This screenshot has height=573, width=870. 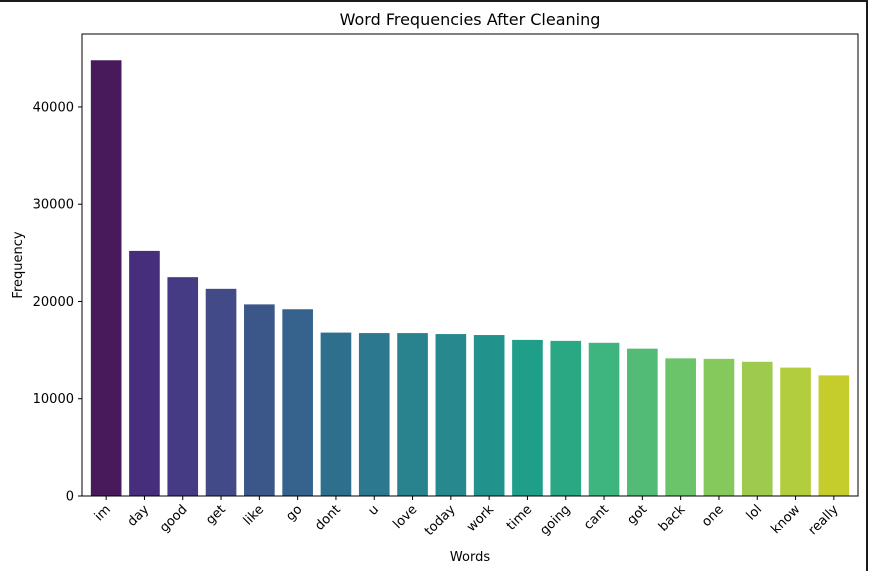 What do you see at coordinates (374, 510) in the screenshot?
I see `x-tick-label: u` at bounding box center [374, 510].